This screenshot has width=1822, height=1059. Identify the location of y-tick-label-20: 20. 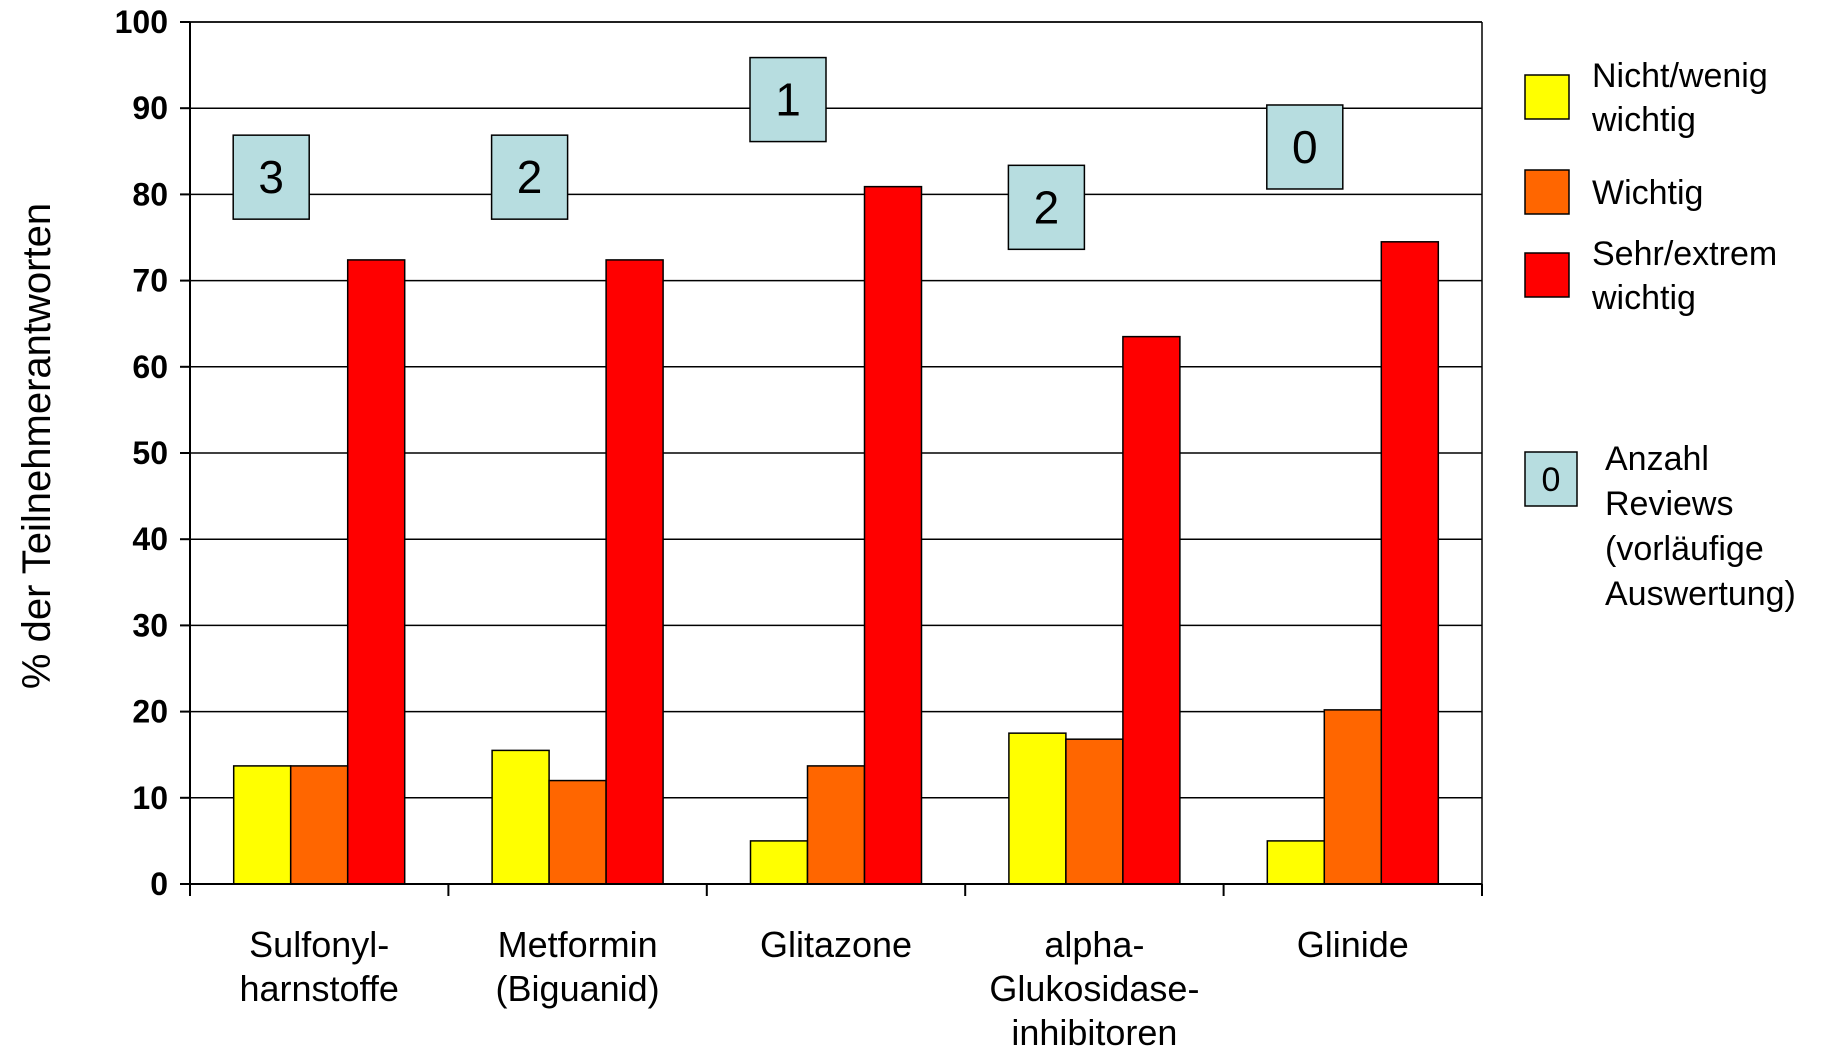
(150, 712).